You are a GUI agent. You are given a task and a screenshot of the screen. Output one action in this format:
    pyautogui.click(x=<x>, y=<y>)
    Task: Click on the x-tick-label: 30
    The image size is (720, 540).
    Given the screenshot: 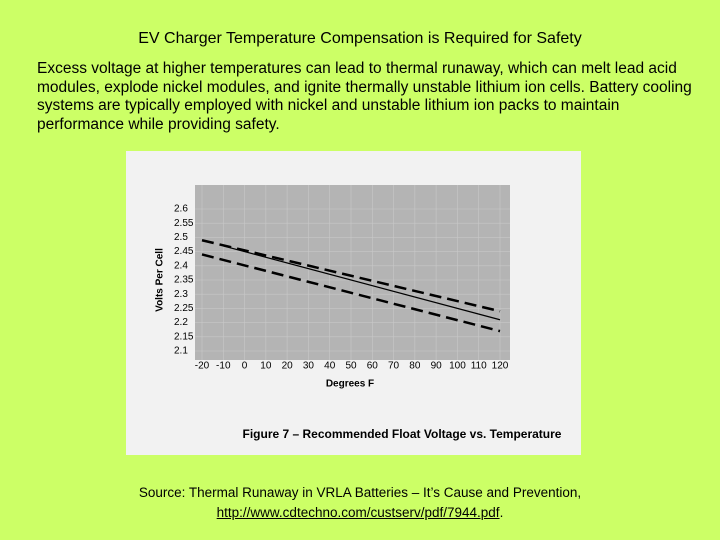 What is the action you would take?
    pyautogui.click(x=309, y=366)
    